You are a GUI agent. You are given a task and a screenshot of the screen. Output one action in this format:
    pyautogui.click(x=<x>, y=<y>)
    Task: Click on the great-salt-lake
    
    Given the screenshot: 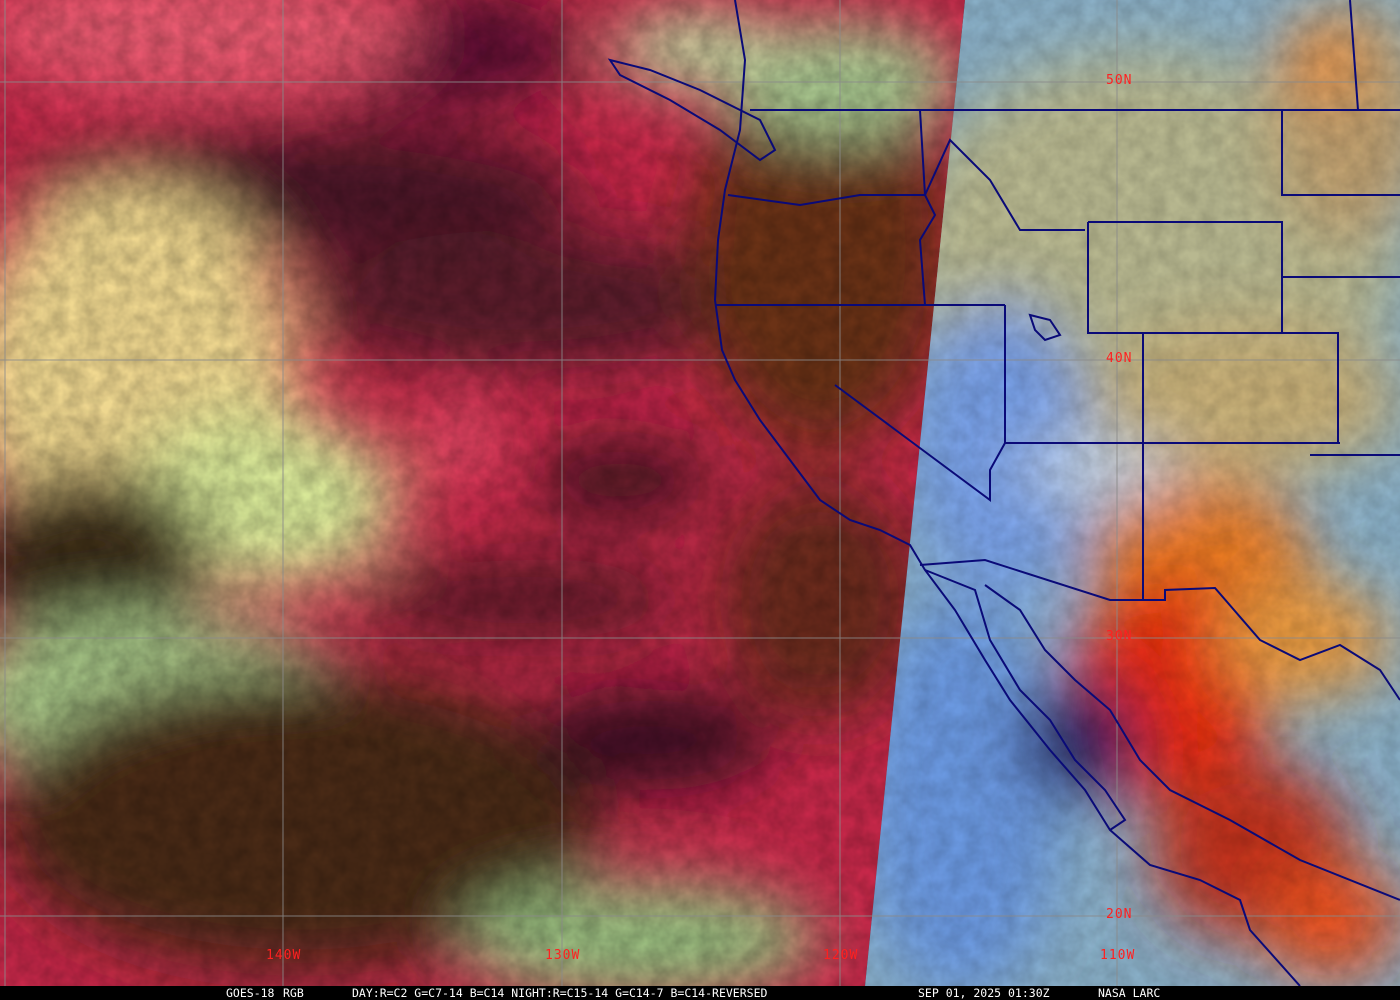 What is the action you would take?
    pyautogui.click(x=1045, y=327)
    